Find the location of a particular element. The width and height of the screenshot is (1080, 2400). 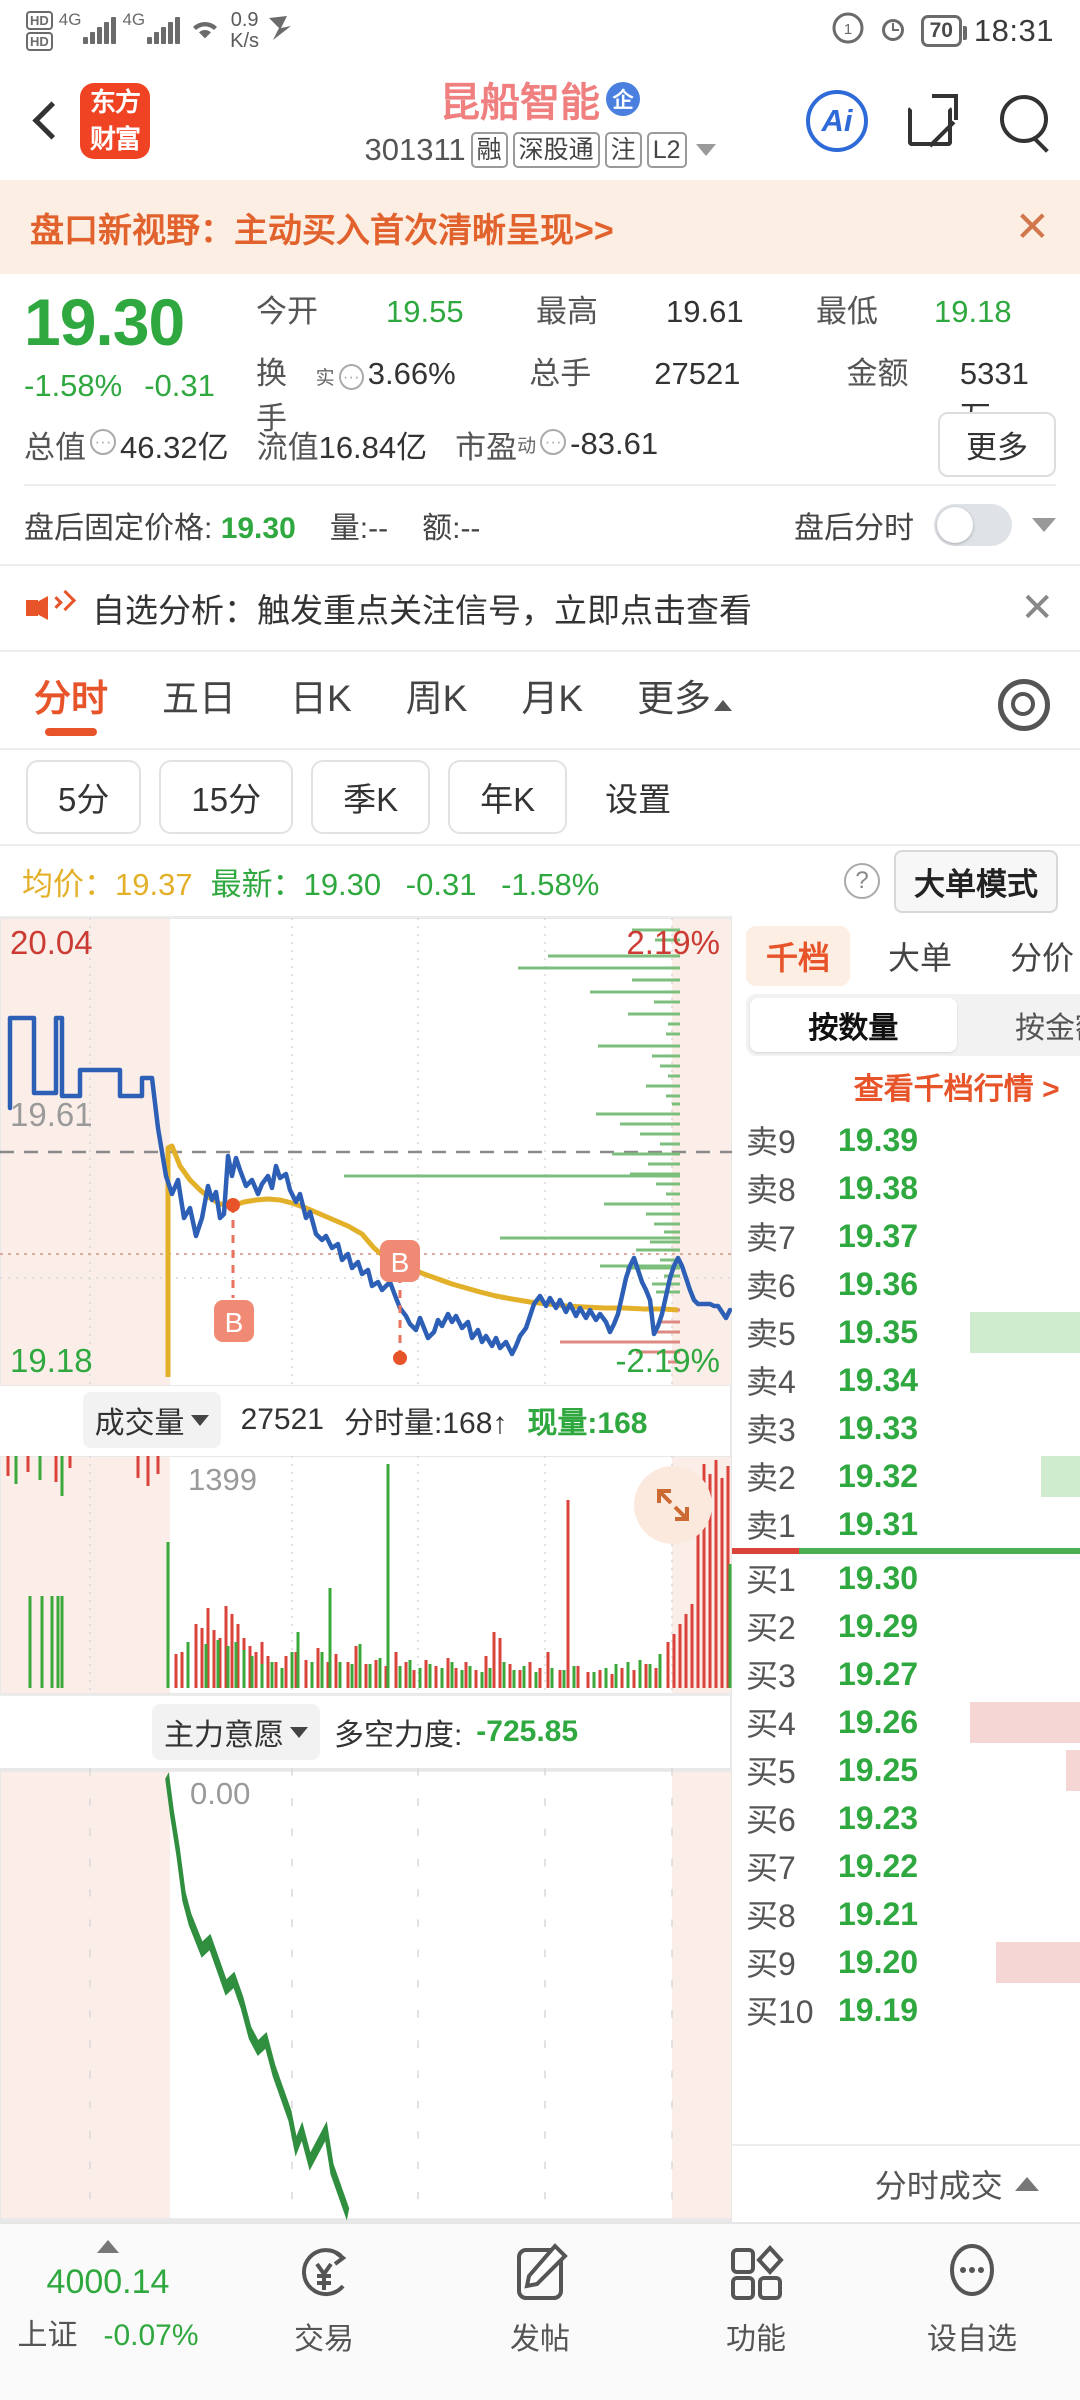

chevron-down-icon is located at coordinates (1044, 525).